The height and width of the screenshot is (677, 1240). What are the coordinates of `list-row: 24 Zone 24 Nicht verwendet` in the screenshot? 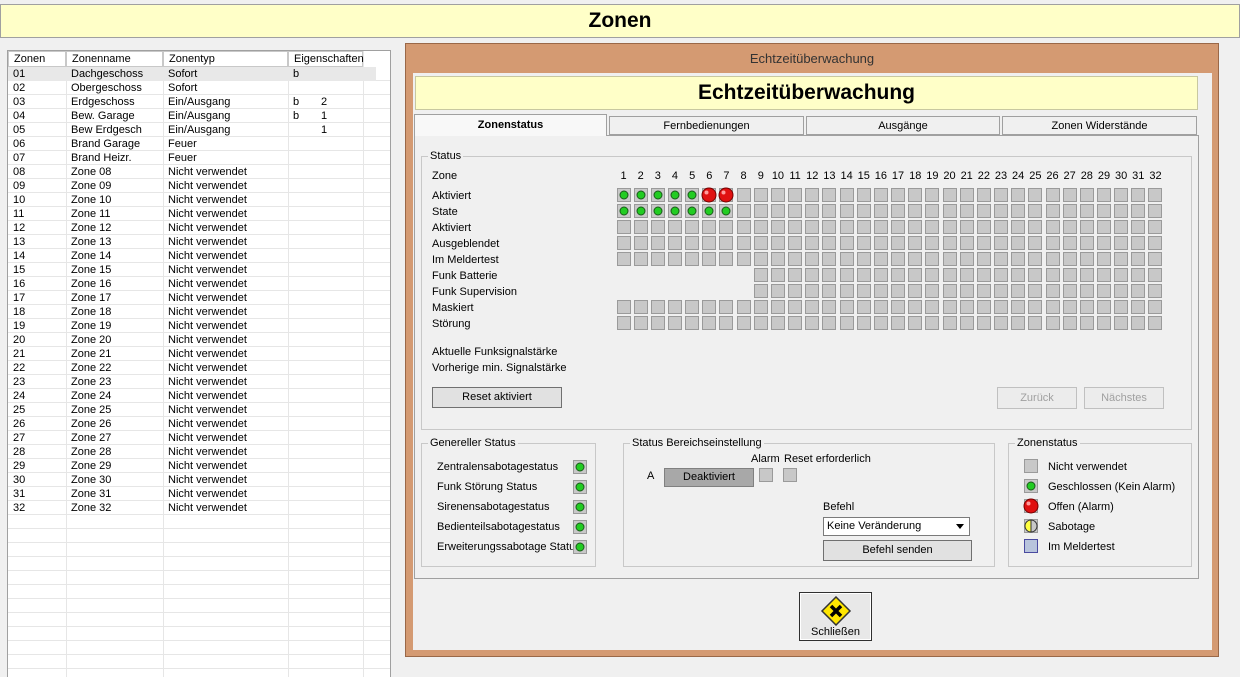 It's located at (192, 396).